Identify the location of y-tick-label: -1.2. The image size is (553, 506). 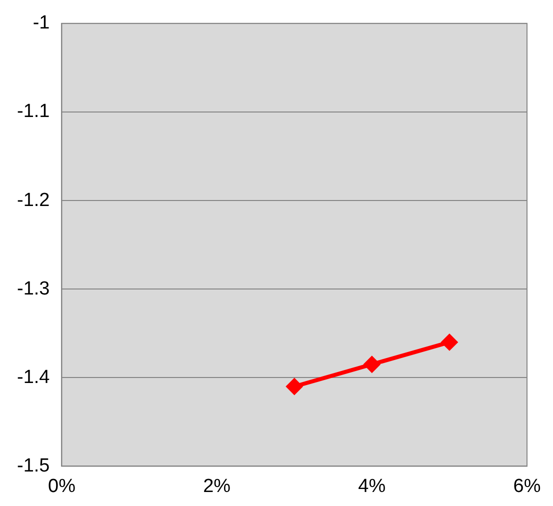
(33, 200).